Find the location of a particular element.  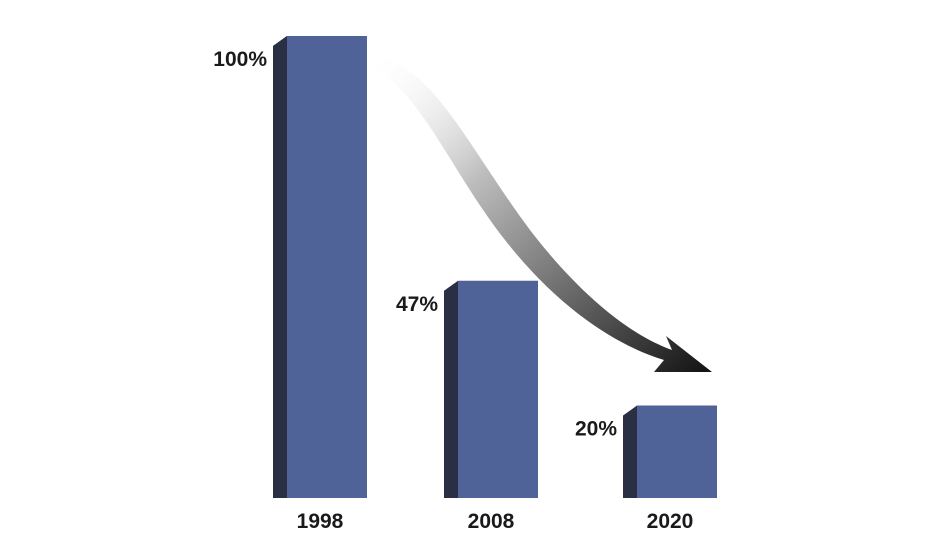

bar-2008 is located at coordinates (491, 389).